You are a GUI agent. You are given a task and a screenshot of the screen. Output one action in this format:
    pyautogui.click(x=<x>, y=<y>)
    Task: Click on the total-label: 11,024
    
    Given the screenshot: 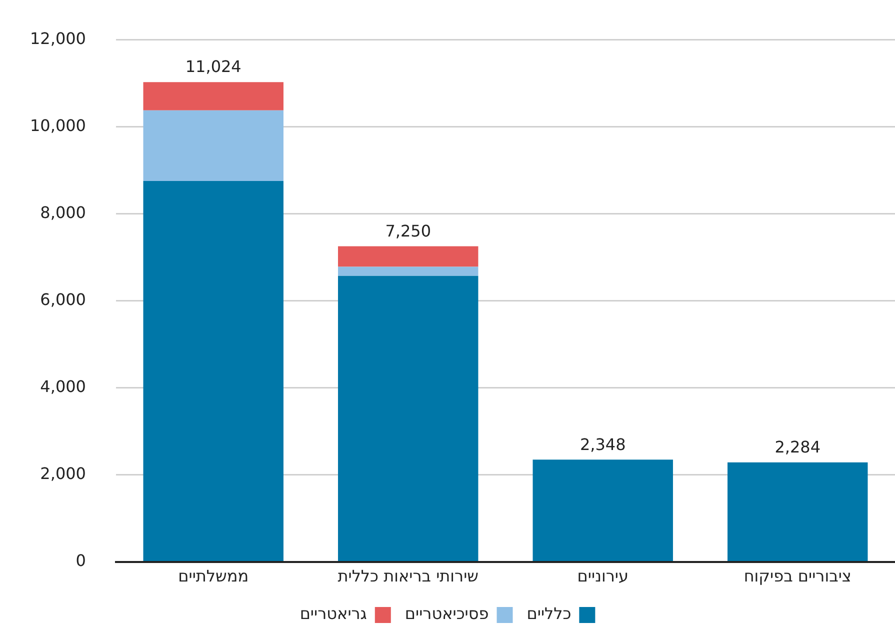 What is the action you would take?
    pyautogui.click(x=213, y=66)
    